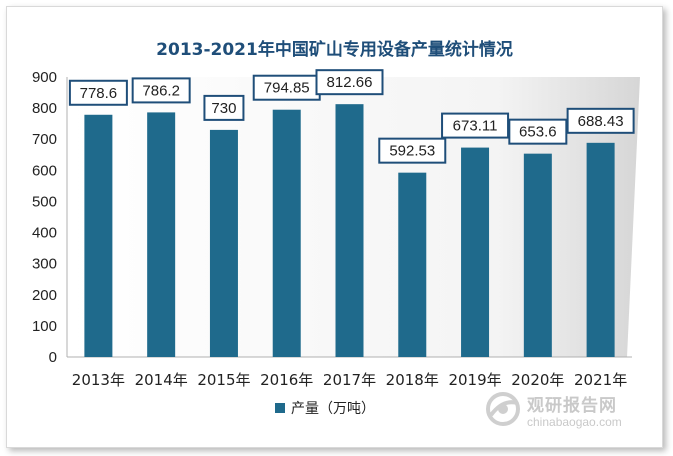  I want to click on data-label: 778.6, so click(99, 93).